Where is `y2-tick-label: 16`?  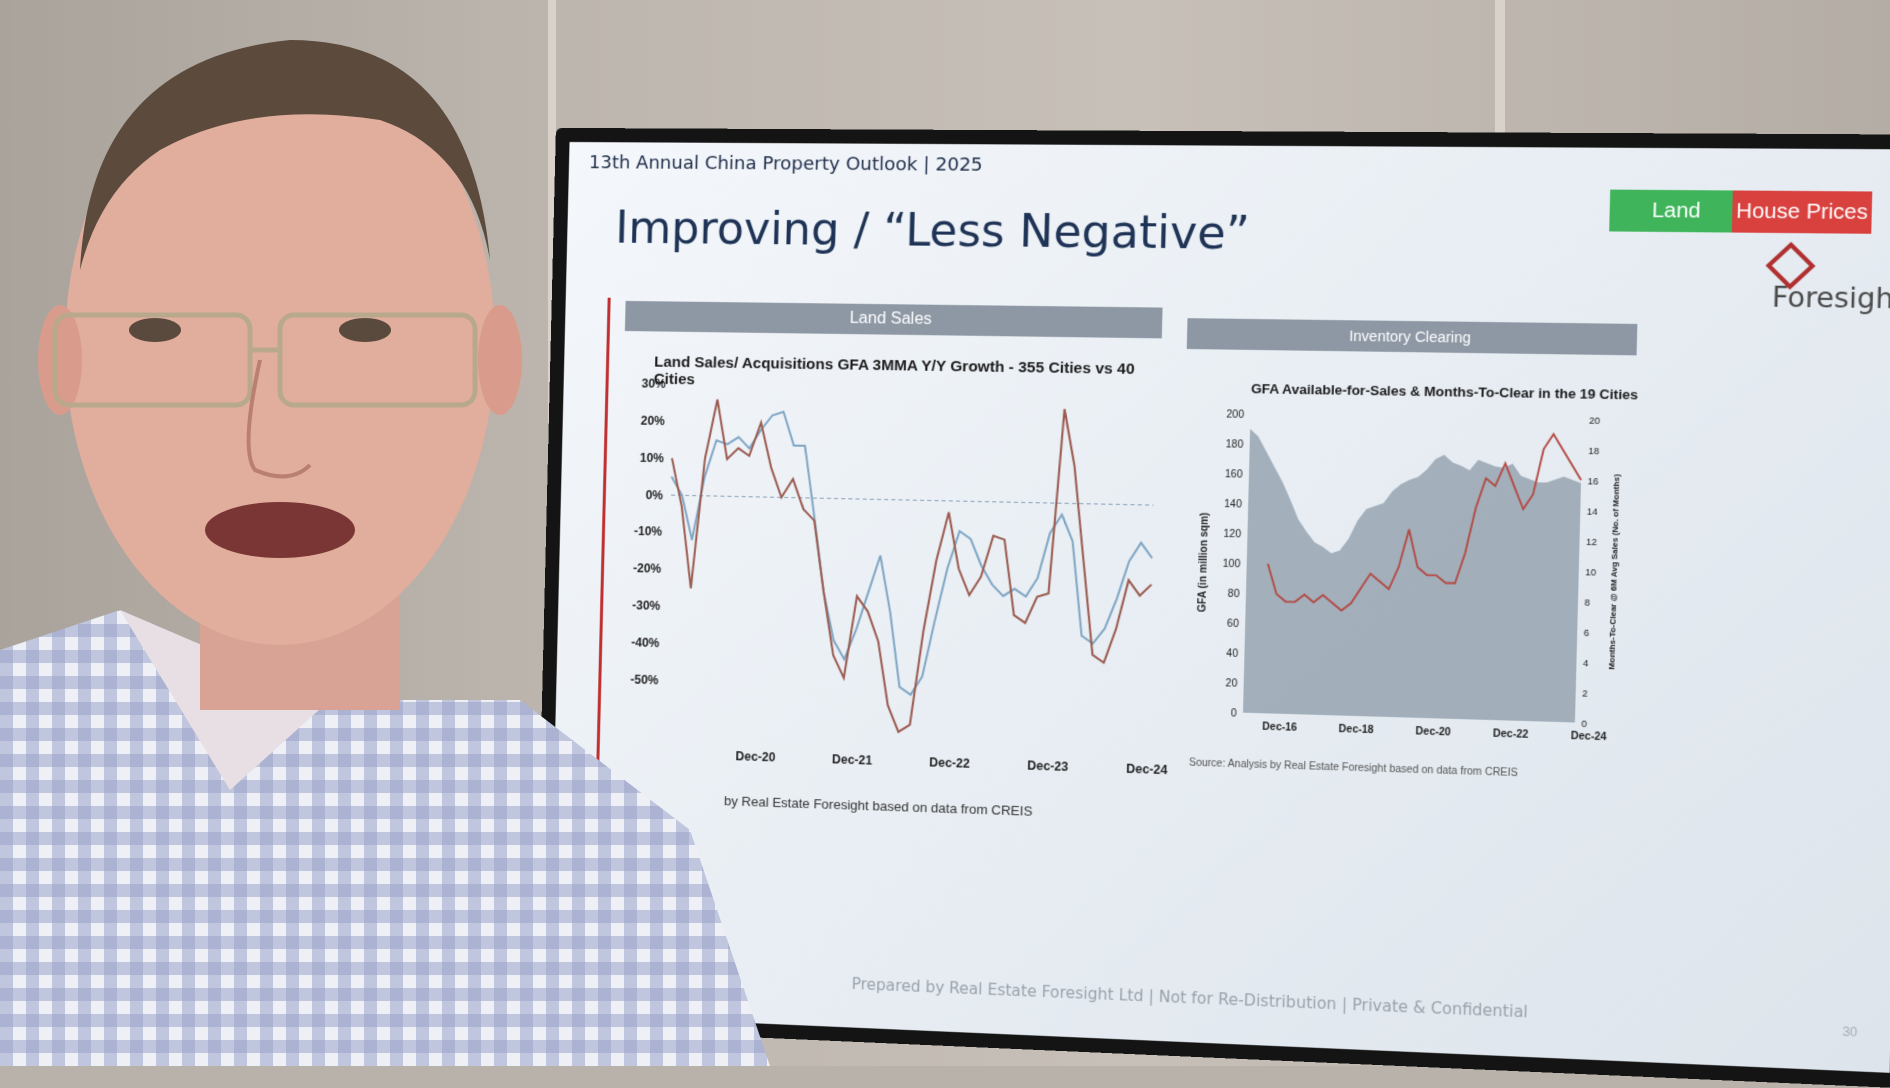 y2-tick-label: 16 is located at coordinates (1592, 481).